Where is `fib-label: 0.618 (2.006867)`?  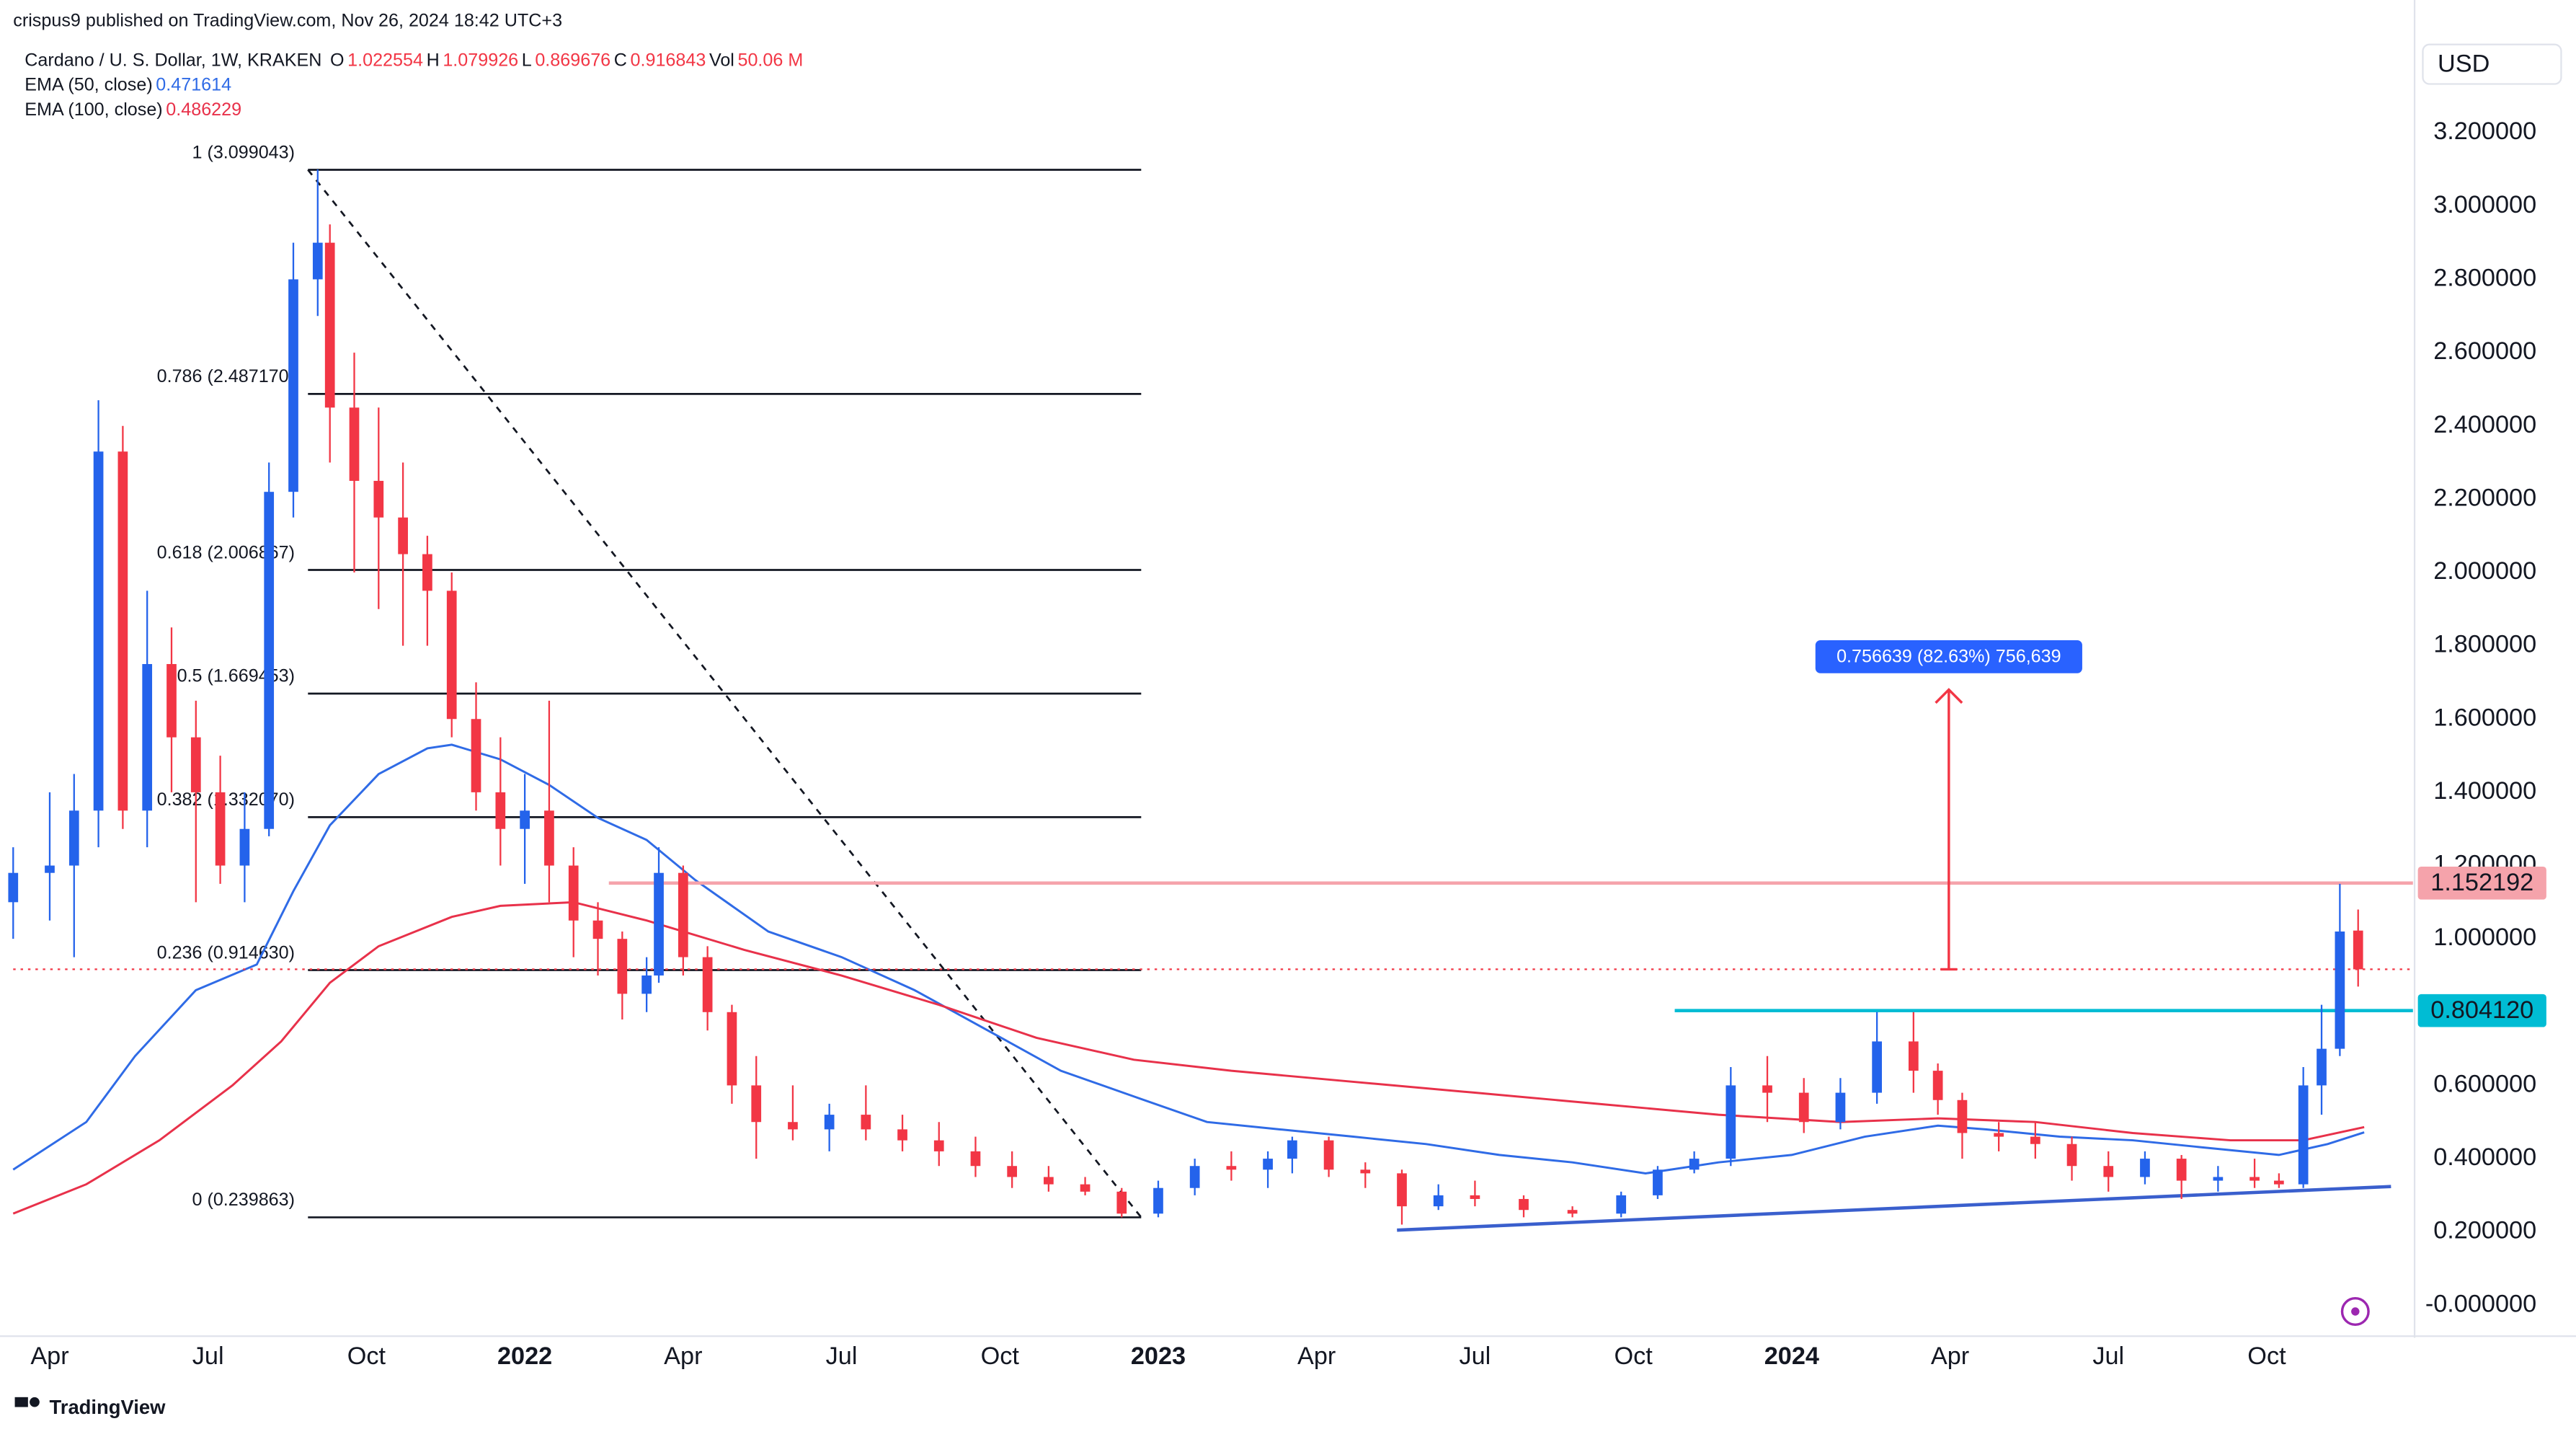
fib-label: 0.618 (2.006867) is located at coordinates (226, 552).